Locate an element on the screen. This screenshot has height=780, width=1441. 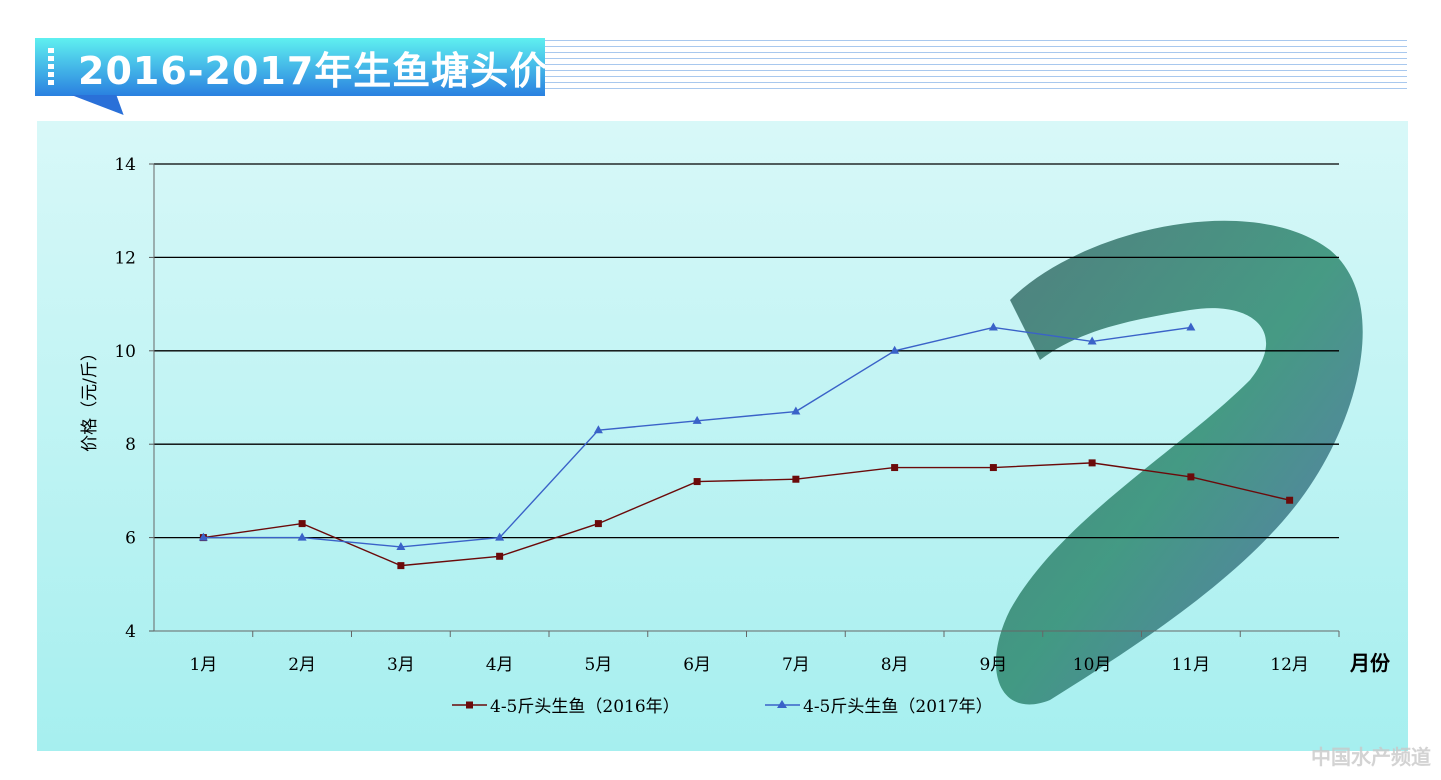
x-tick-label: 5月 is located at coordinates (598, 665).